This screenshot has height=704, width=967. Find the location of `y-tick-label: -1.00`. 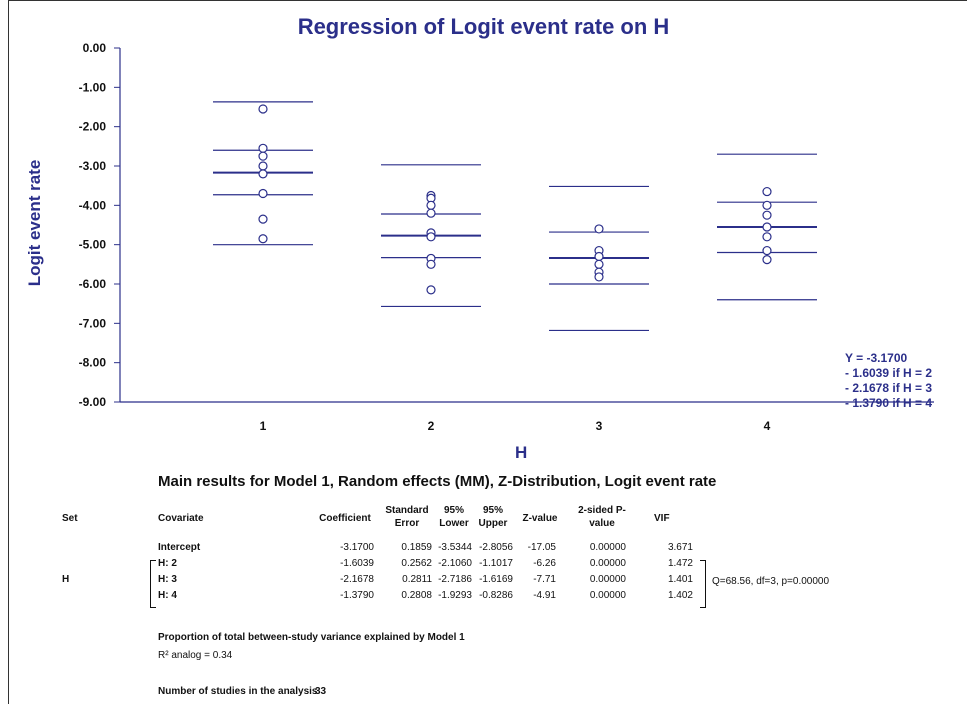

y-tick-label: -1.00 is located at coordinates (93, 87).